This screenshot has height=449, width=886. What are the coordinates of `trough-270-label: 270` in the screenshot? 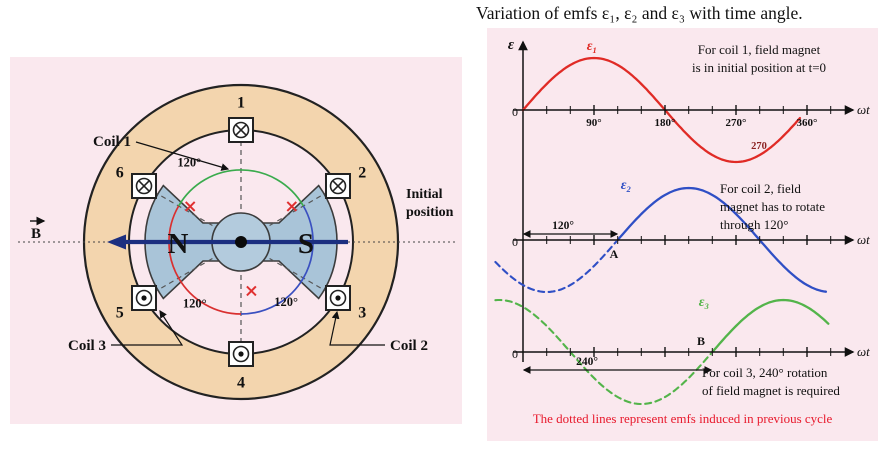 It's located at (759, 146).